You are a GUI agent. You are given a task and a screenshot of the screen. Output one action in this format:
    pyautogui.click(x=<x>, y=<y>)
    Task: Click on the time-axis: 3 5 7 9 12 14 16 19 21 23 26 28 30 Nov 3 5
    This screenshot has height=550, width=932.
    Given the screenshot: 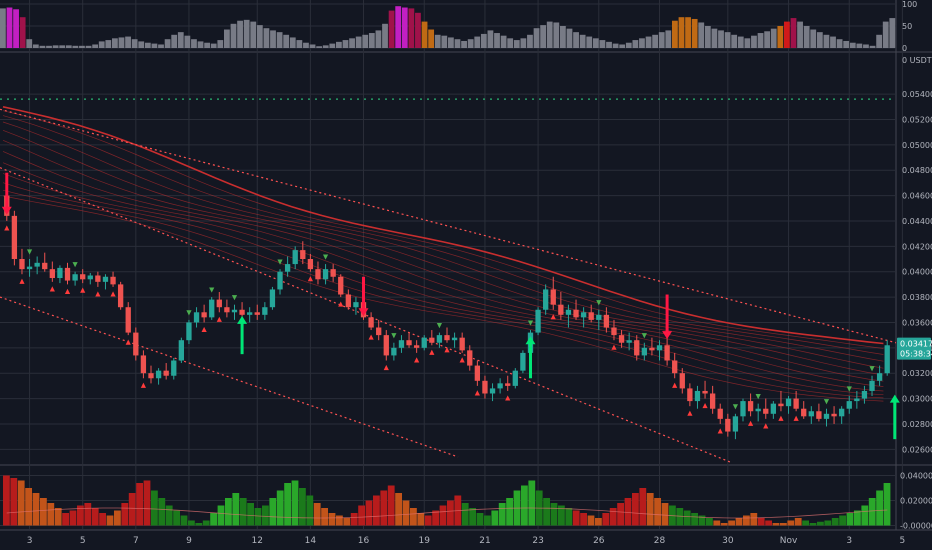 What is the action you would take?
    pyautogui.click(x=466, y=541)
    